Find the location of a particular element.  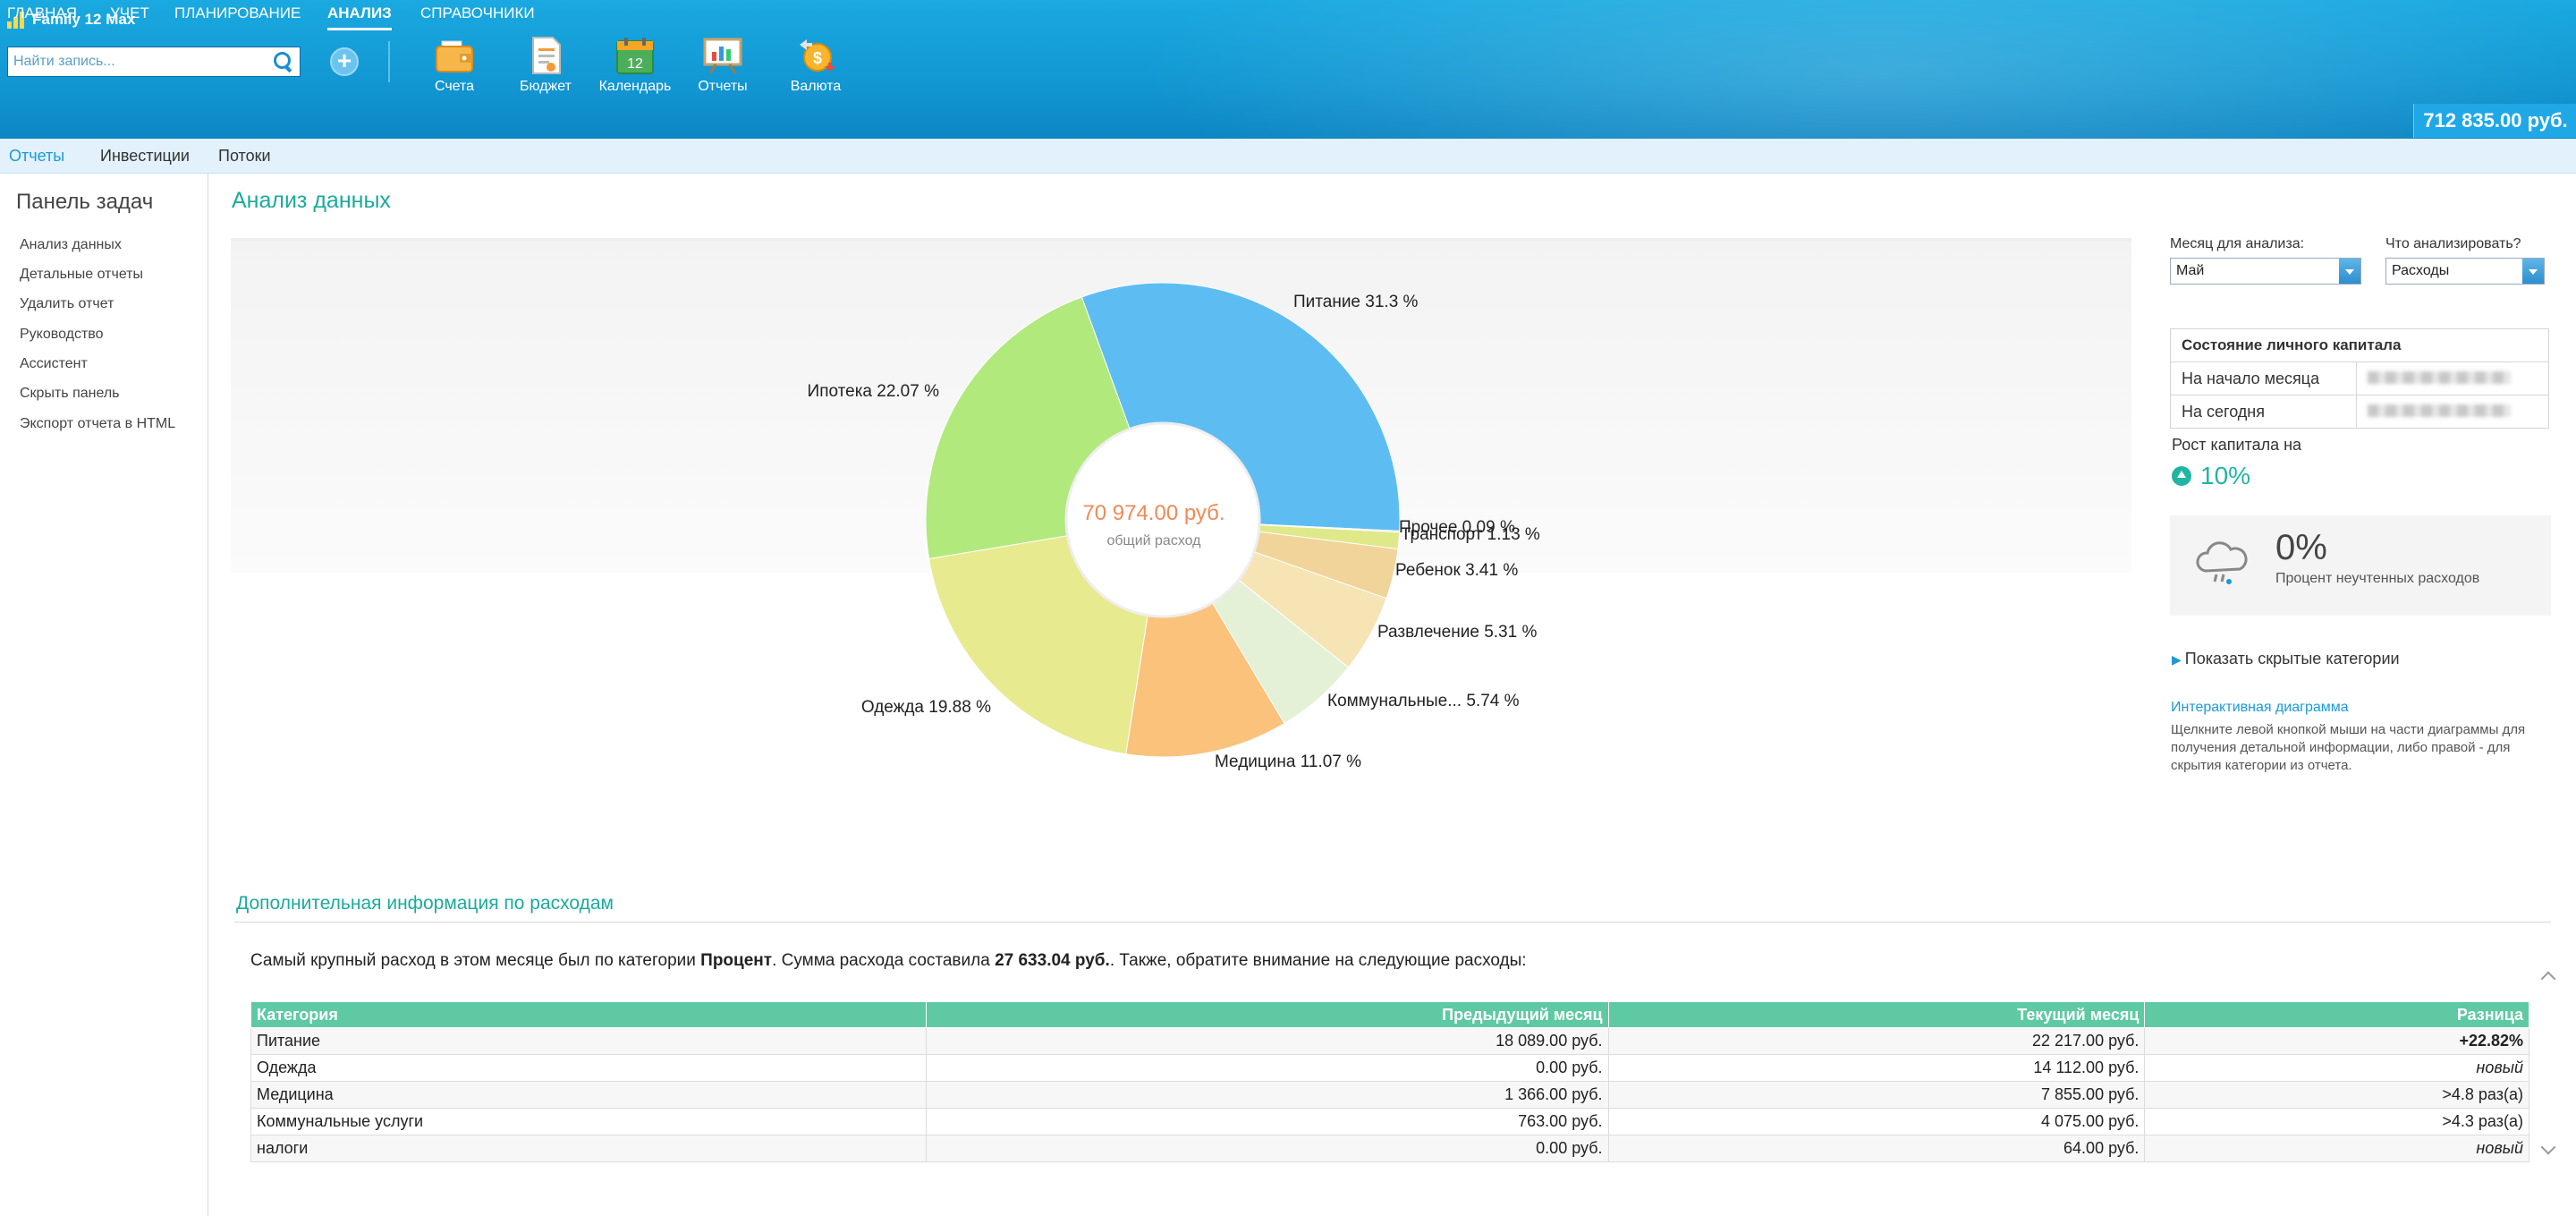

cell-current: 14 112.00 руб. is located at coordinates (1876, 1068).